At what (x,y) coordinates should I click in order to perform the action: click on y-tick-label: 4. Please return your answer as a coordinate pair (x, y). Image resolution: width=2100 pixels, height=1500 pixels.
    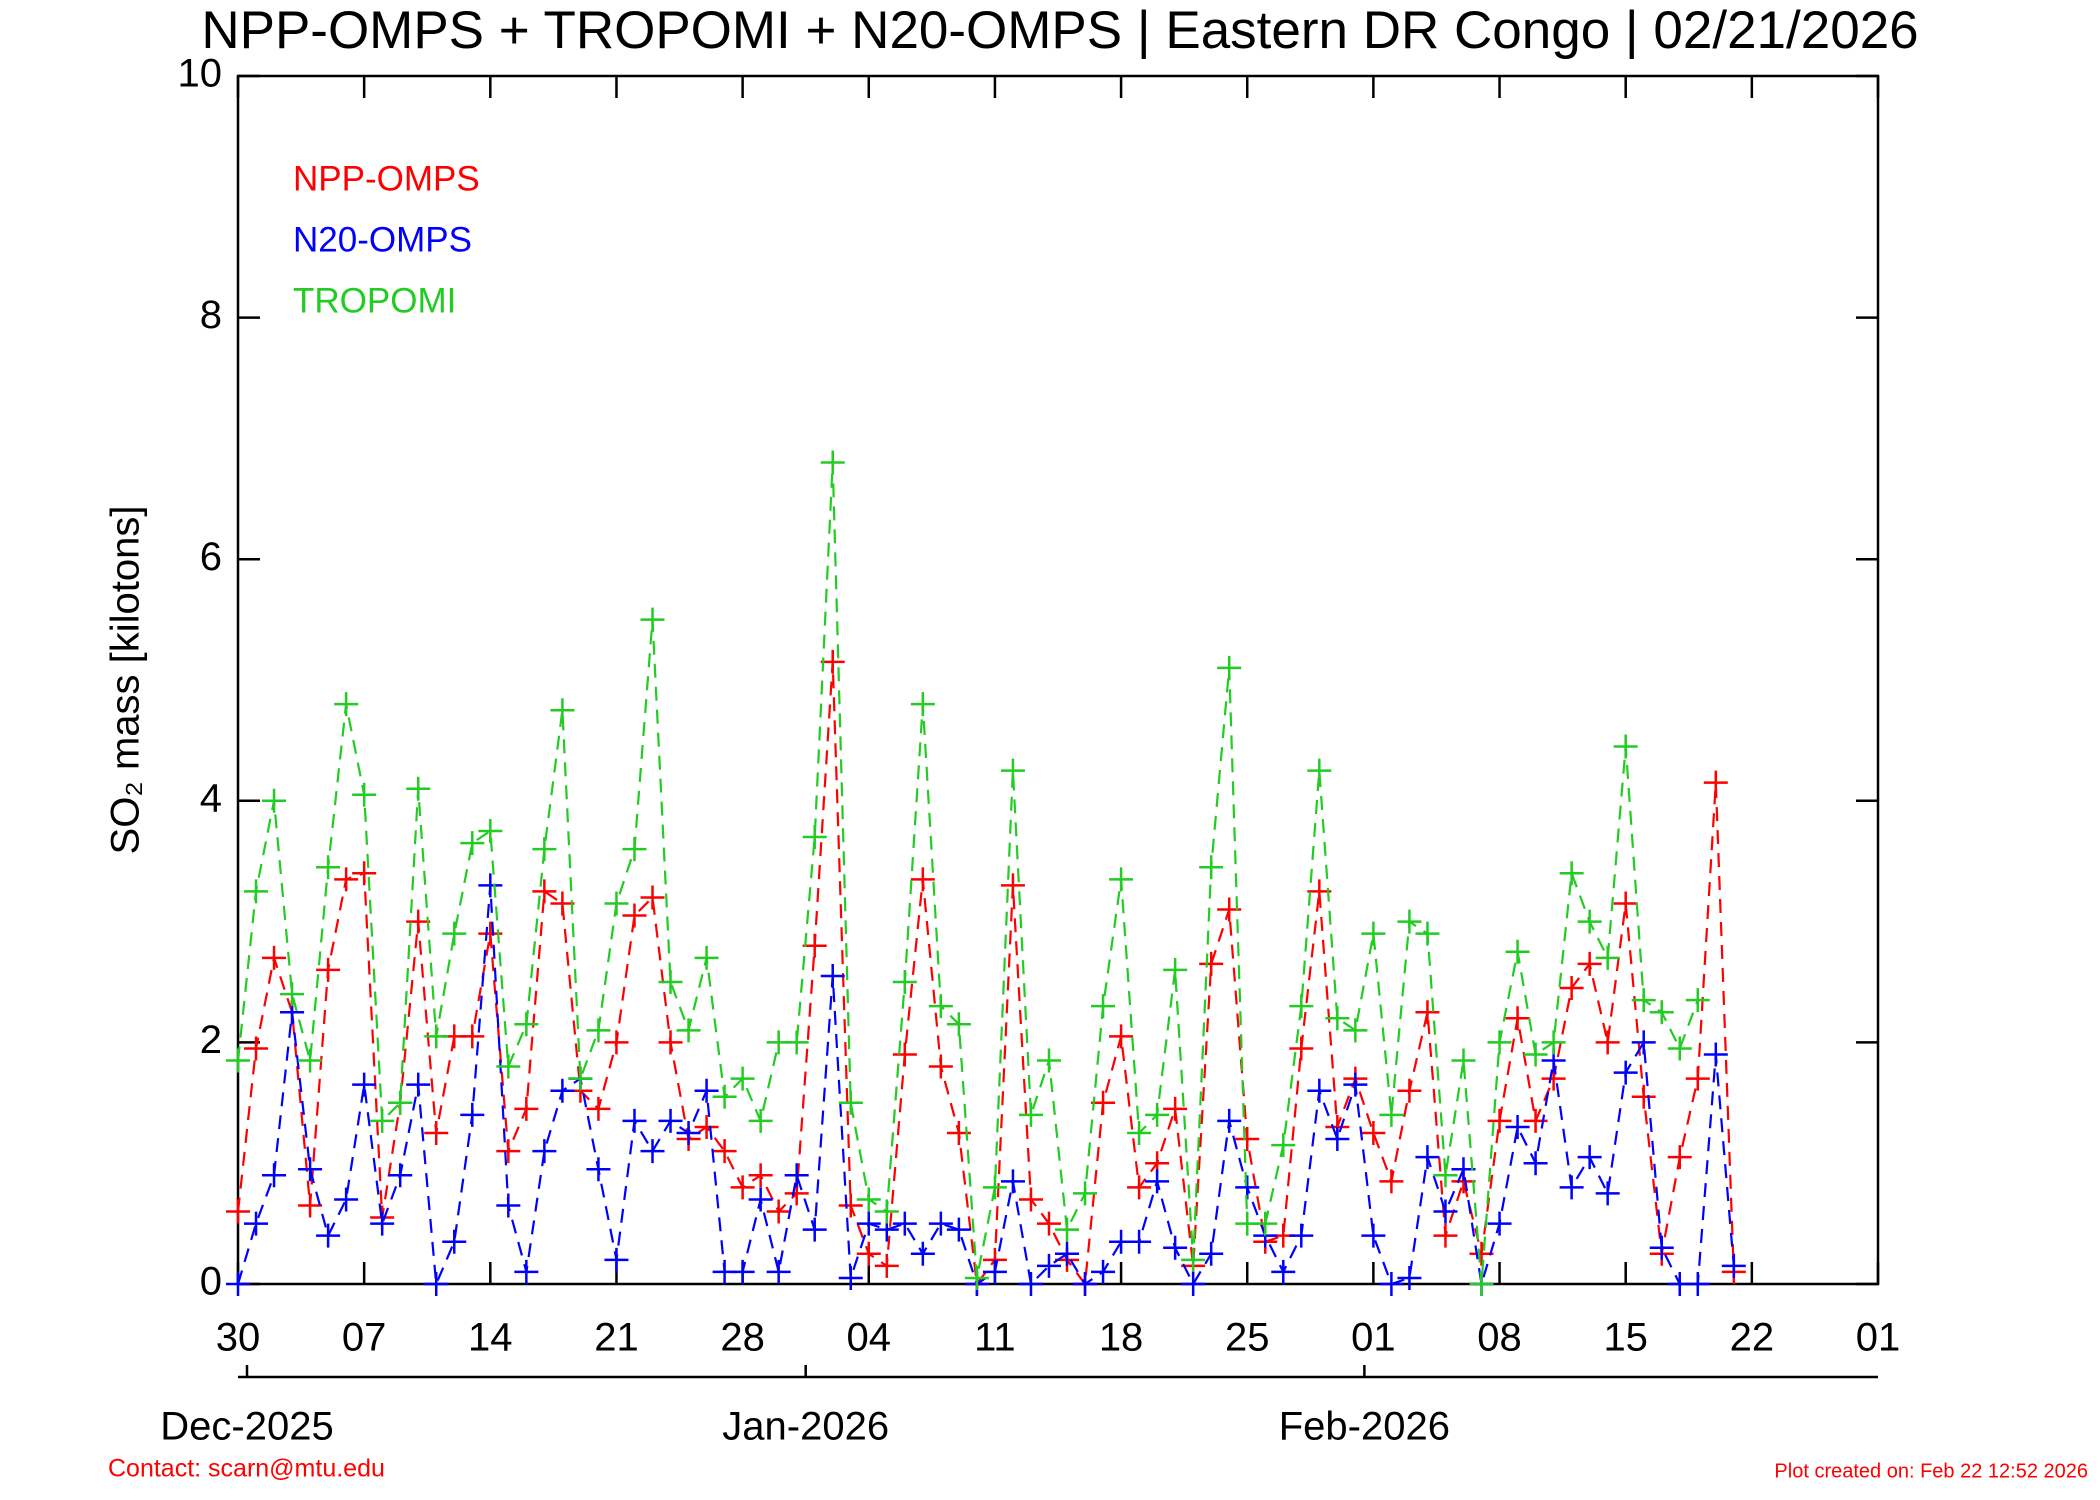
    Looking at the image, I should click on (211, 798).